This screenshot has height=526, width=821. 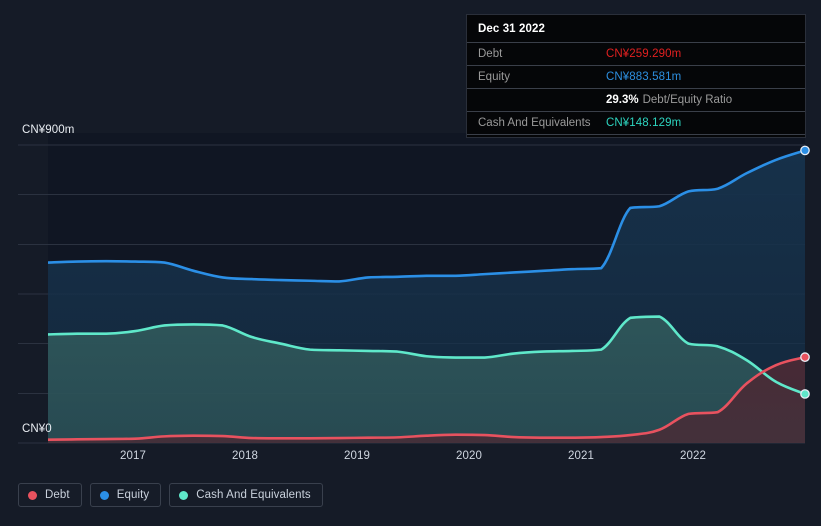 I want to click on tooltip-value-equity: CN¥883.581m, so click(x=644, y=77).